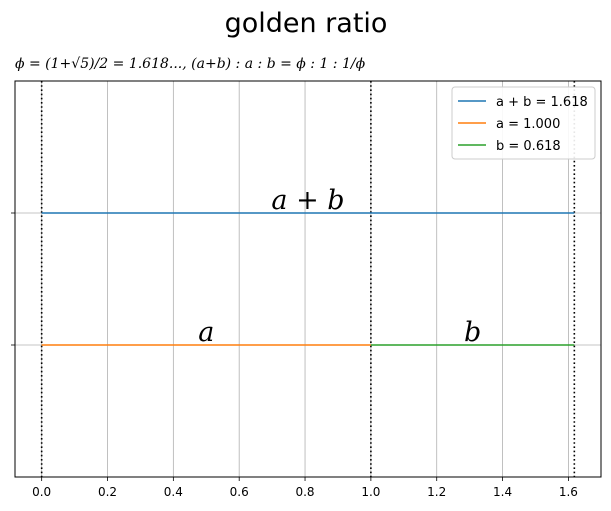 The height and width of the screenshot is (511, 611). What do you see at coordinates (502, 492) in the screenshot?
I see `x-tick-label: 1.4` at bounding box center [502, 492].